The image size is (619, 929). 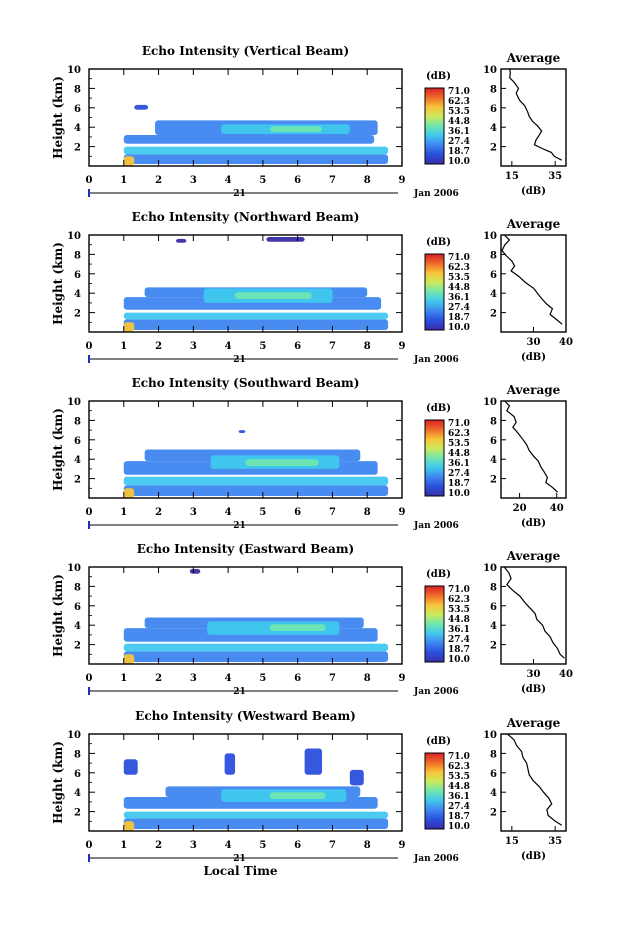 What do you see at coordinates (438, 408) in the screenshot?
I see `colorbar-unit: (dB)` at bounding box center [438, 408].